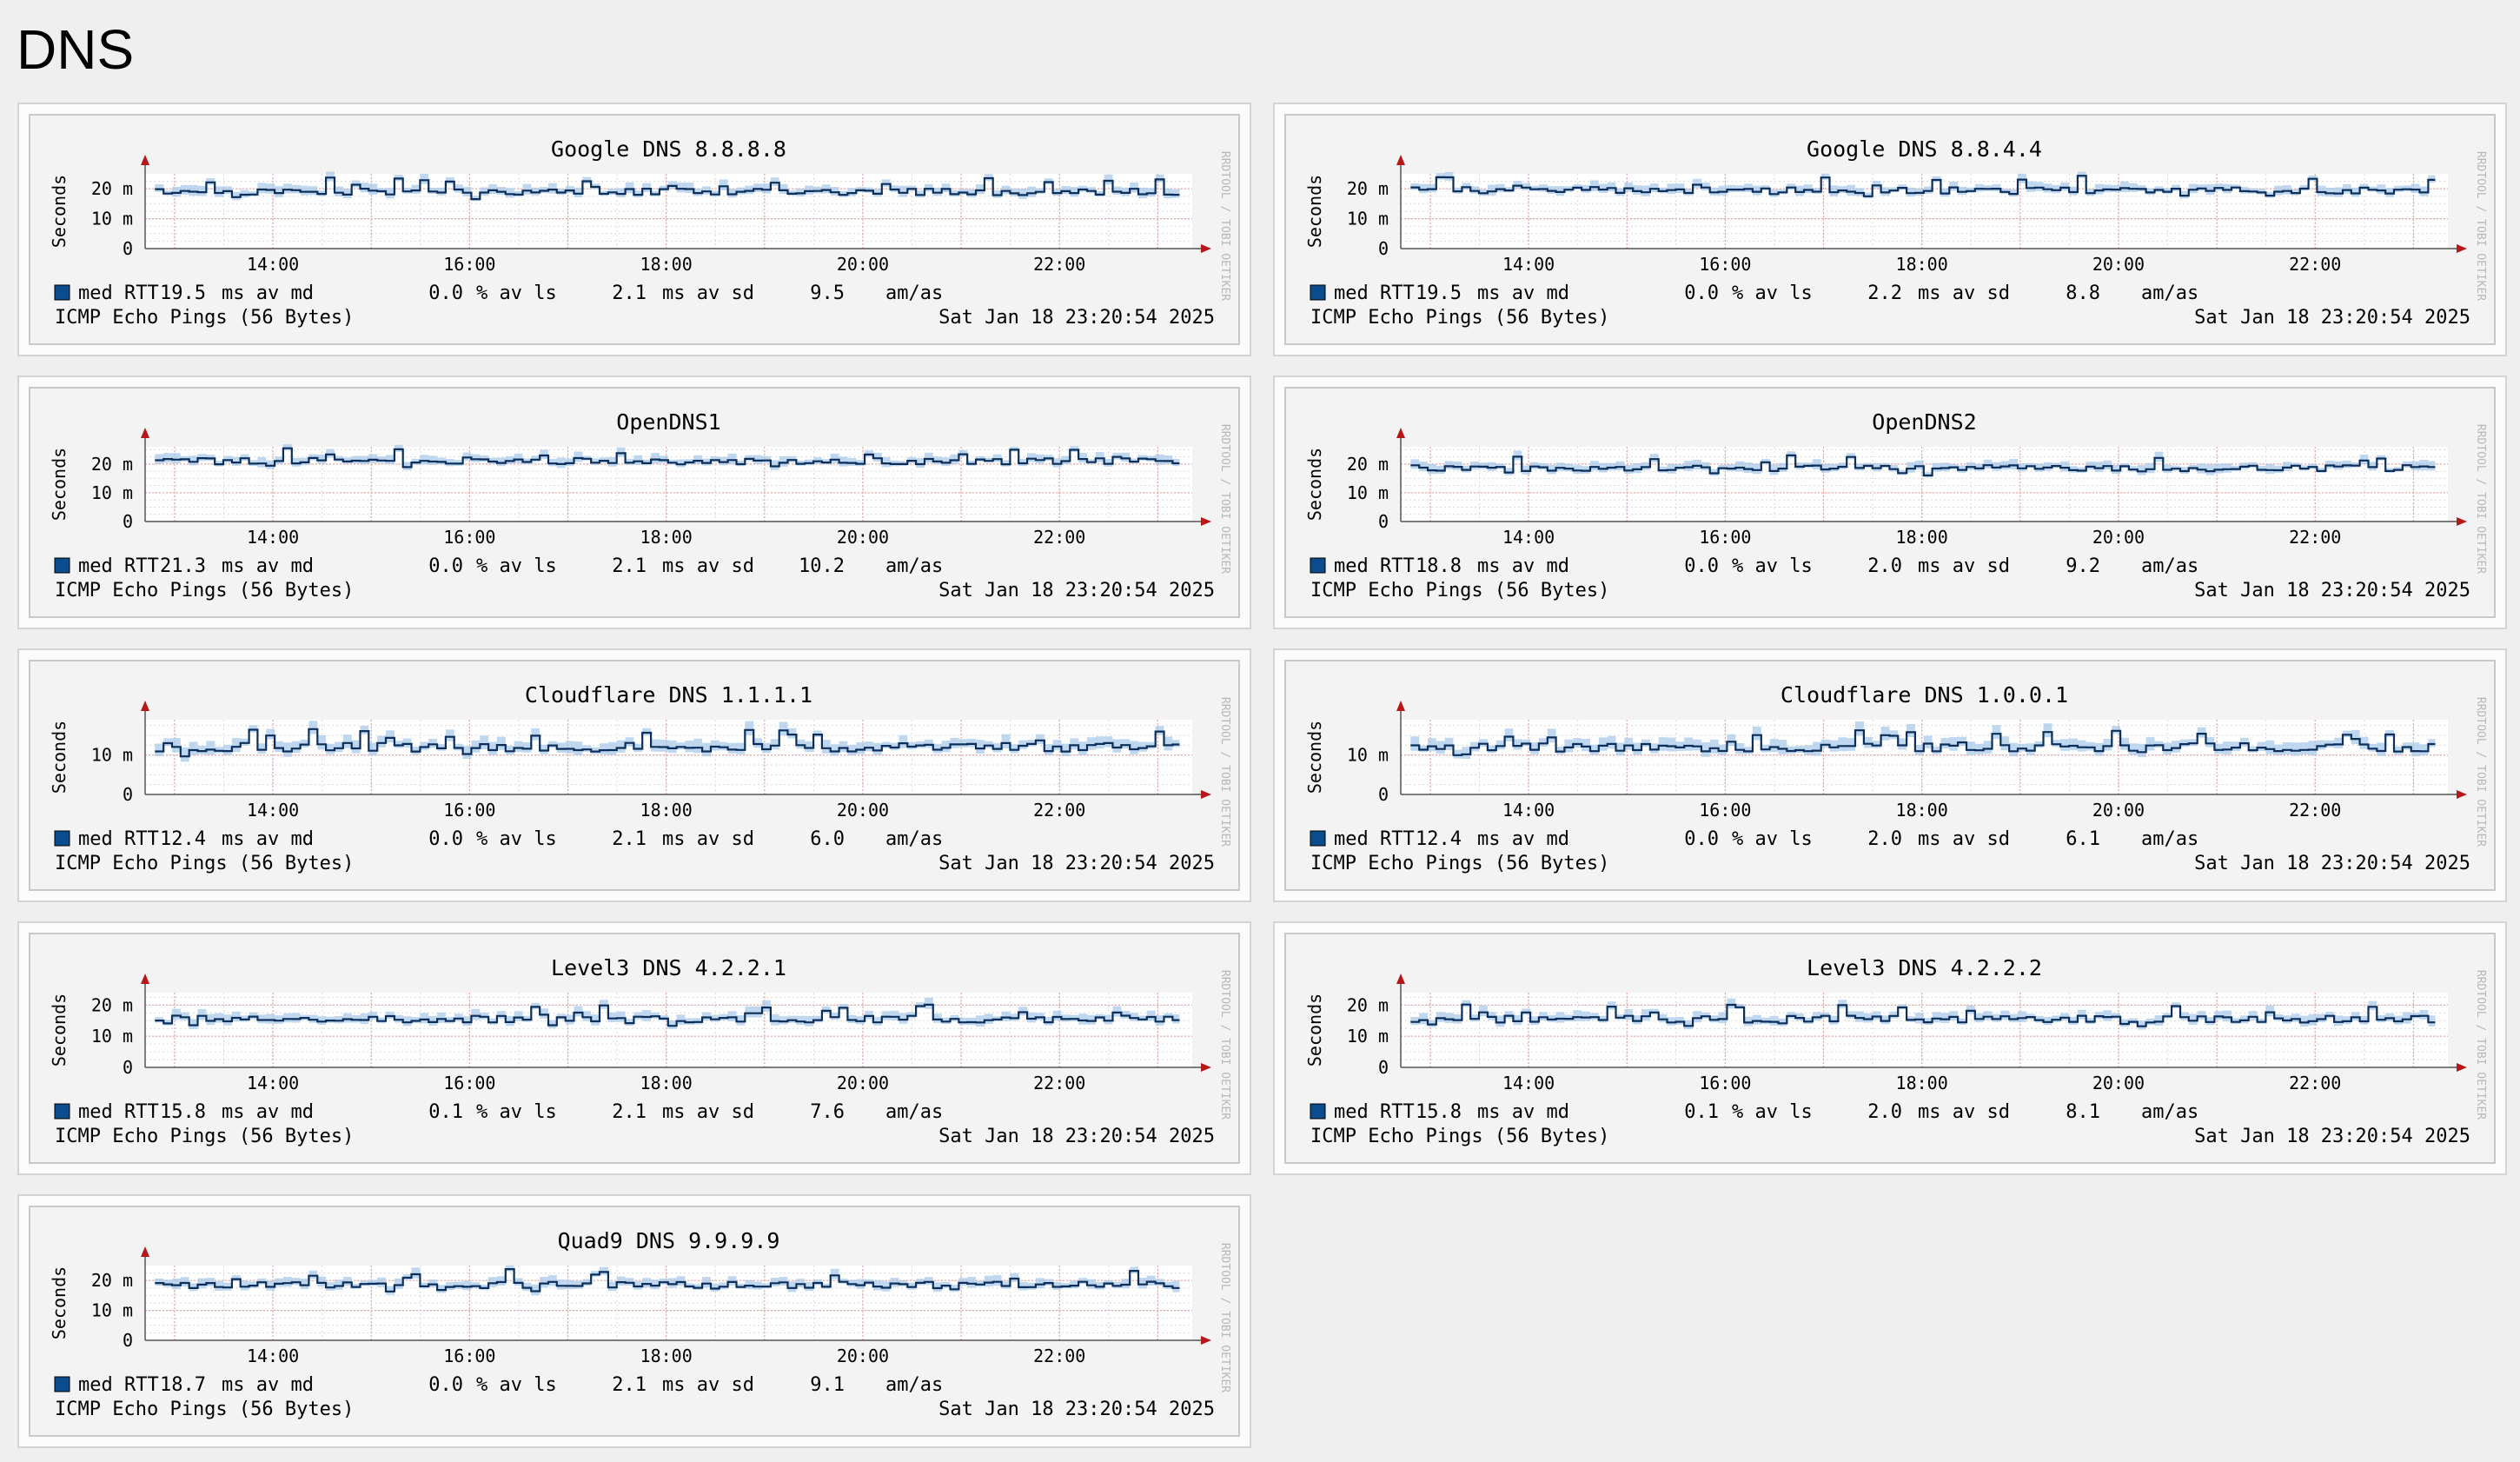 Image resolution: width=2520 pixels, height=1462 pixels. Describe the element at coordinates (1924, 695) in the screenshot. I see `chart-title: Cloudflare DNS 1.0.0.1` at that location.